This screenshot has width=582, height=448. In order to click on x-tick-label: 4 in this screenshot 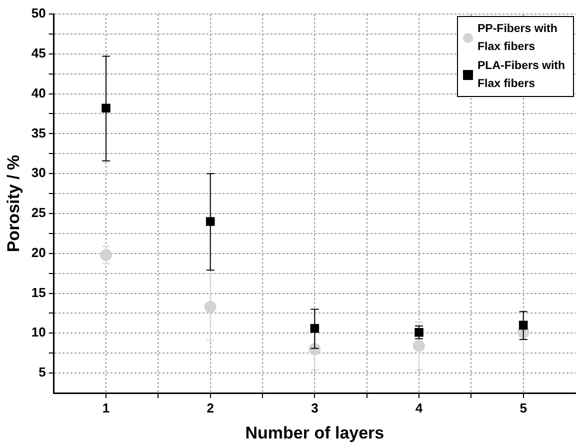, I will do `click(419, 408)`.